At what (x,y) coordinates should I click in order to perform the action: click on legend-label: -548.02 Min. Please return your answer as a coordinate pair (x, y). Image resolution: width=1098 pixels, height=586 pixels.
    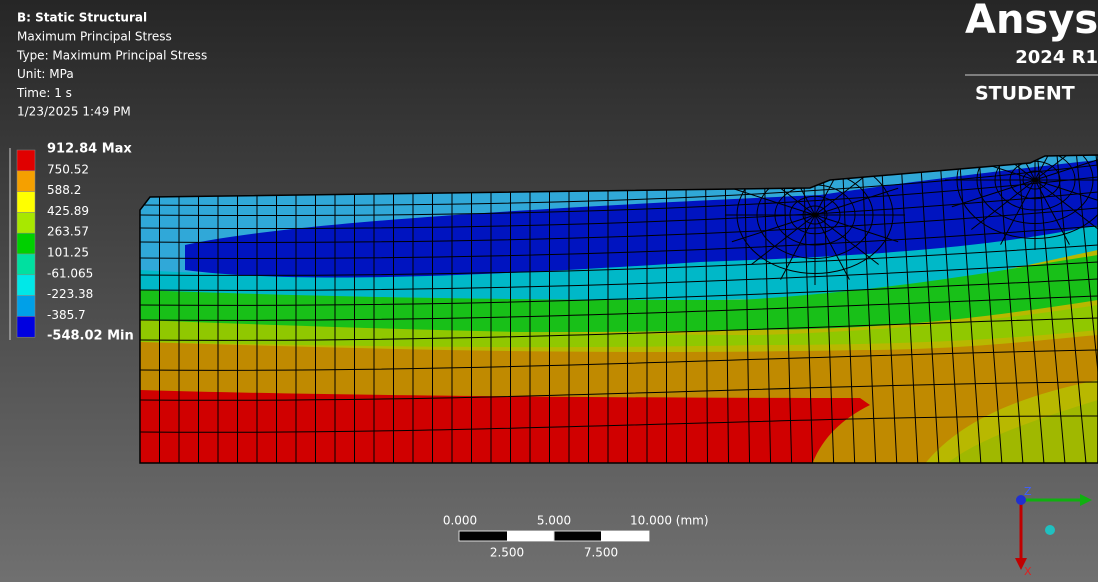
    Looking at the image, I should click on (90, 336).